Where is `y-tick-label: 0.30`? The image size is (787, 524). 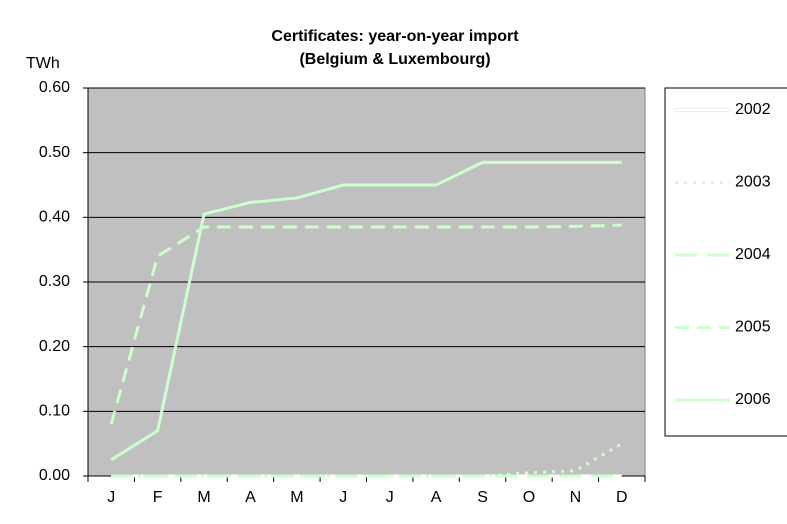 y-tick-label: 0.30 is located at coordinates (54, 281).